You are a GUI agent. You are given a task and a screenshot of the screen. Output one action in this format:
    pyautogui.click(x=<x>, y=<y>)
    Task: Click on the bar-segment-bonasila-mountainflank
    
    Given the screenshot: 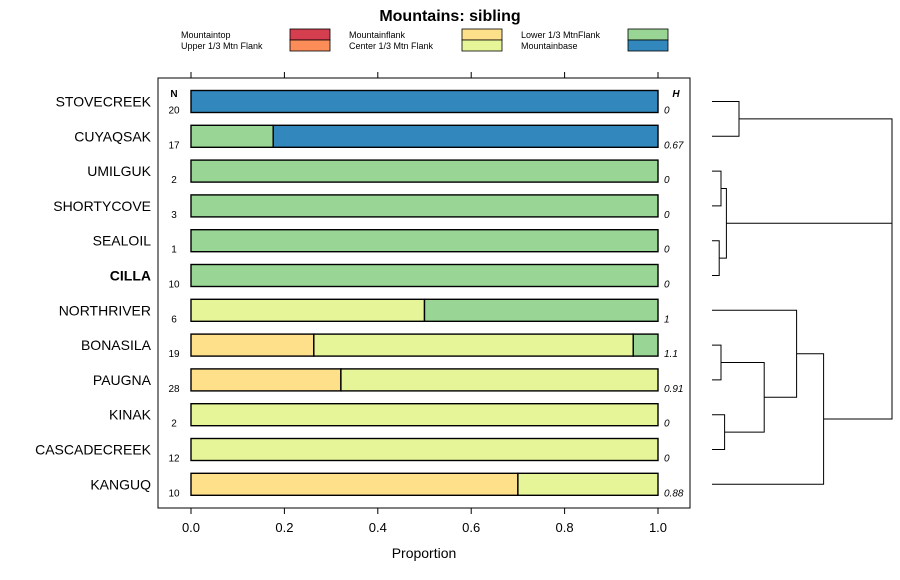 What is the action you would take?
    pyautogui.click(x=252, y=345)
    